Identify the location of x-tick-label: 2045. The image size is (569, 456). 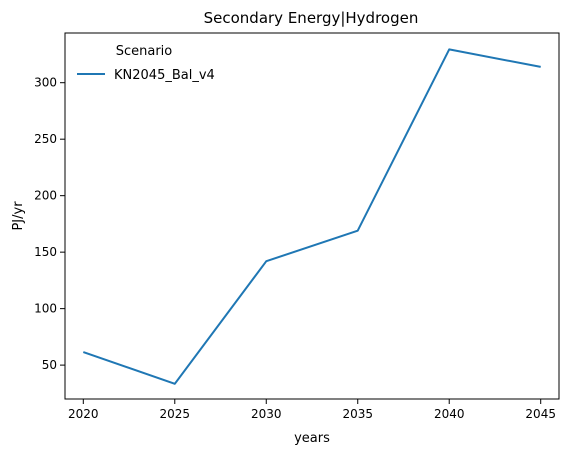
(540, 414).